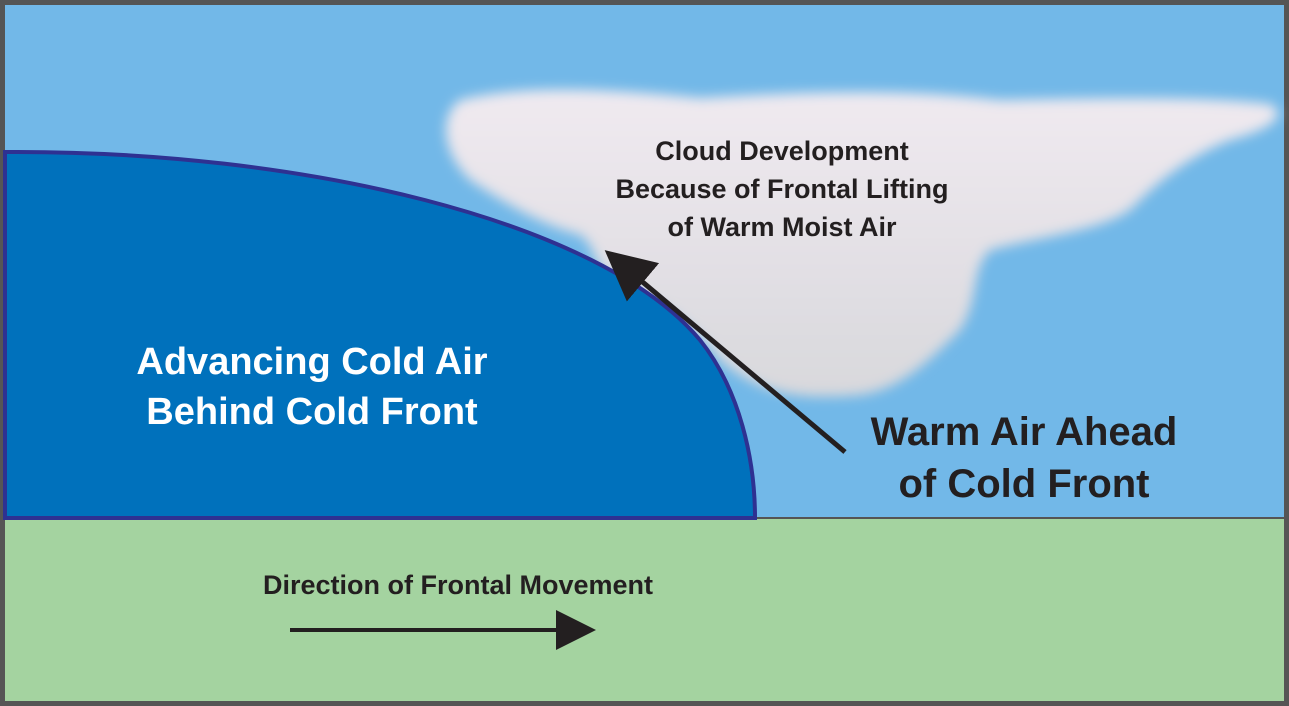 This screenshot has height=706, width=1289. What do you see at coordinates (458, 585) in the screenshot?
I see `movement-label: Direction of Frontal Movement` at bounding box center [458, 585].